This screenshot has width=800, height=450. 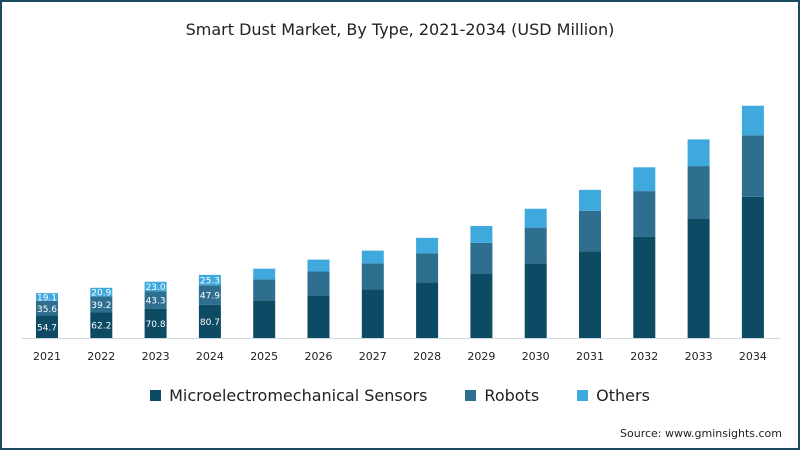 I want to click on x-tick-label: 2030, so click(x=536, y=356).